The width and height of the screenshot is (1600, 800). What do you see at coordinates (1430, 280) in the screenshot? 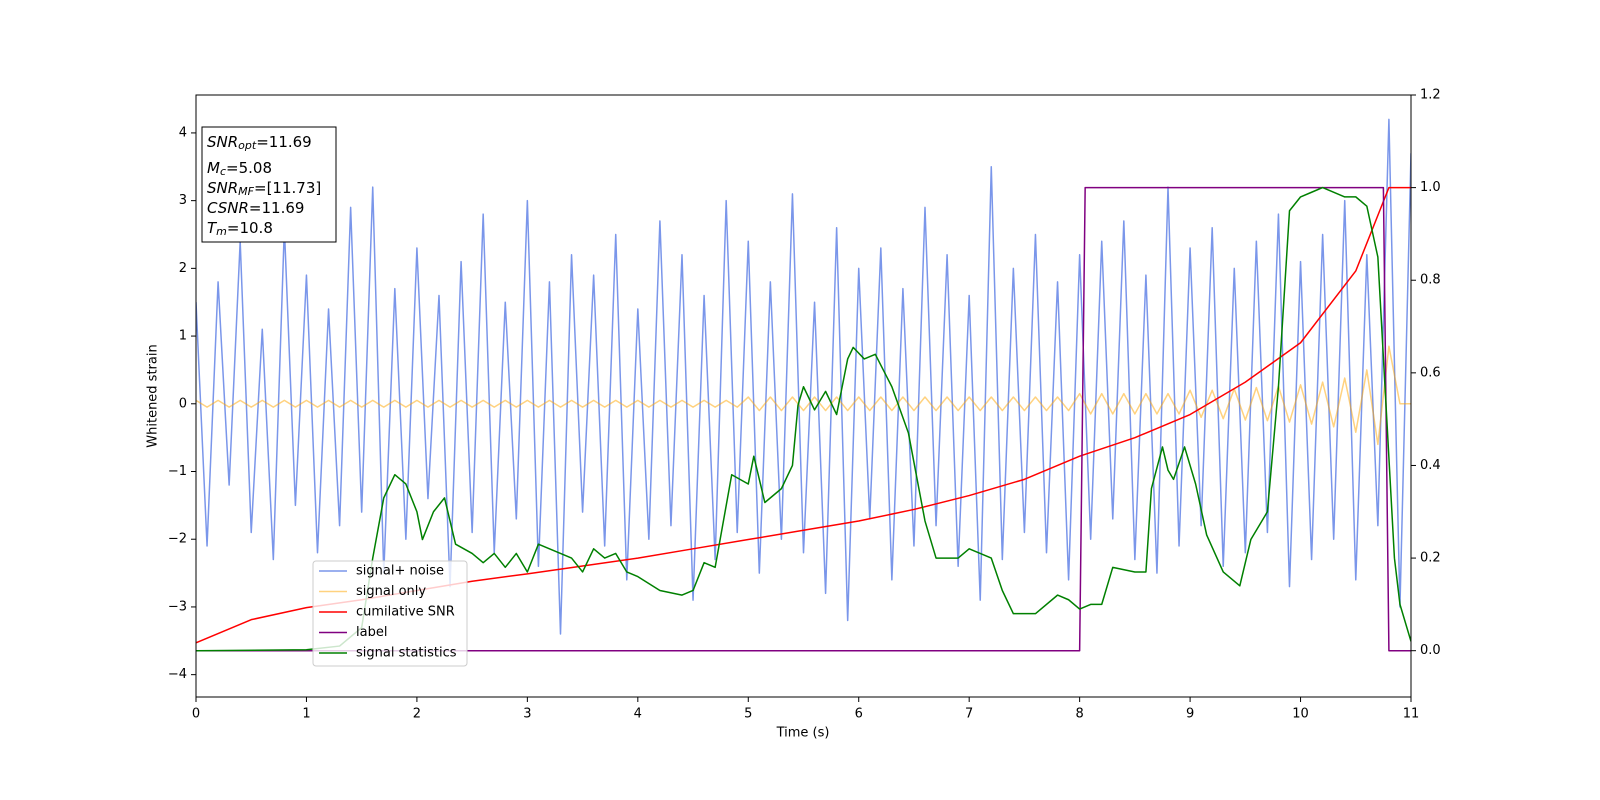
I see `y2-tick-label: 0.8` at bounding box center [1430, 280].